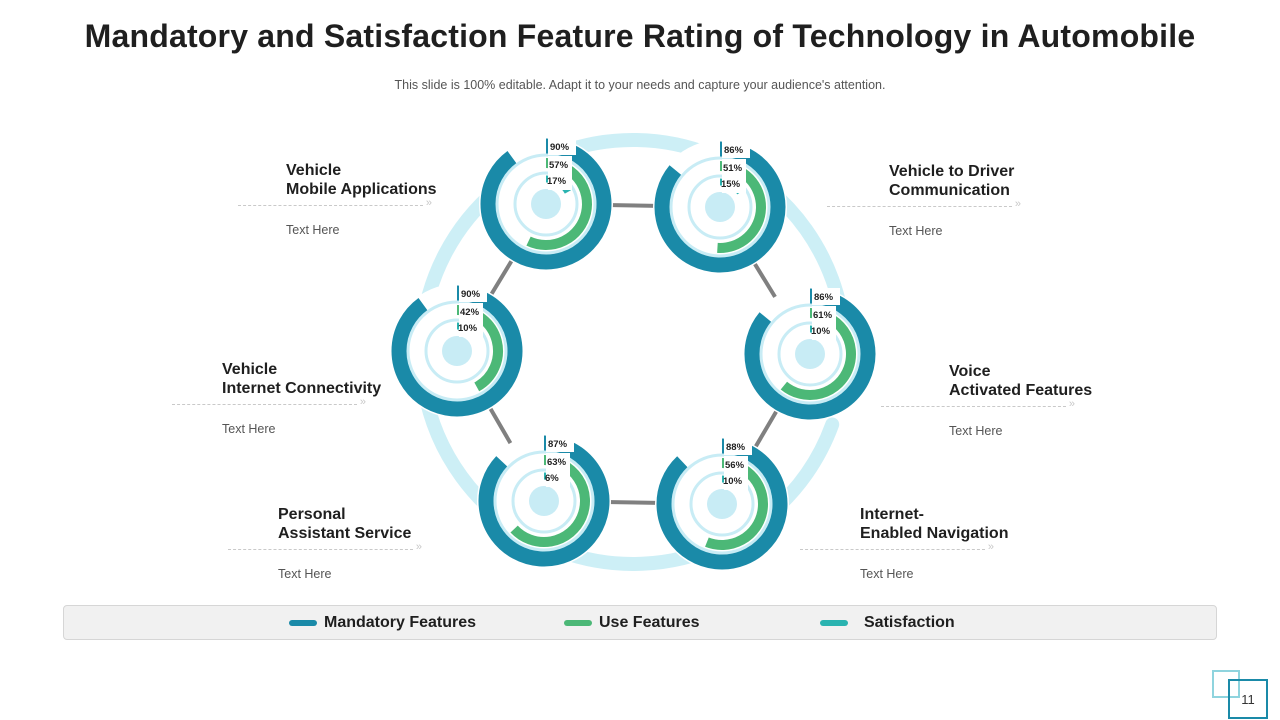 The height and width of the screenshot is (720, 1280). I want to click on value-use-driver-comm: 51%, so click(733, 168).